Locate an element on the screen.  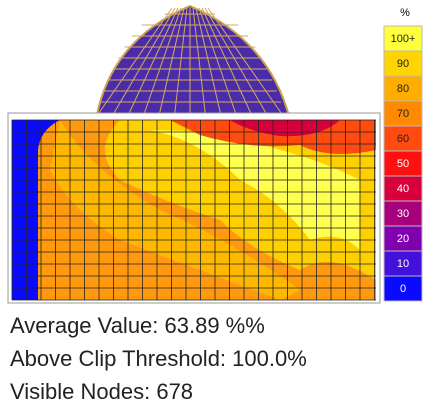
legend-label: 100+ is located at coordinates (403, 39).